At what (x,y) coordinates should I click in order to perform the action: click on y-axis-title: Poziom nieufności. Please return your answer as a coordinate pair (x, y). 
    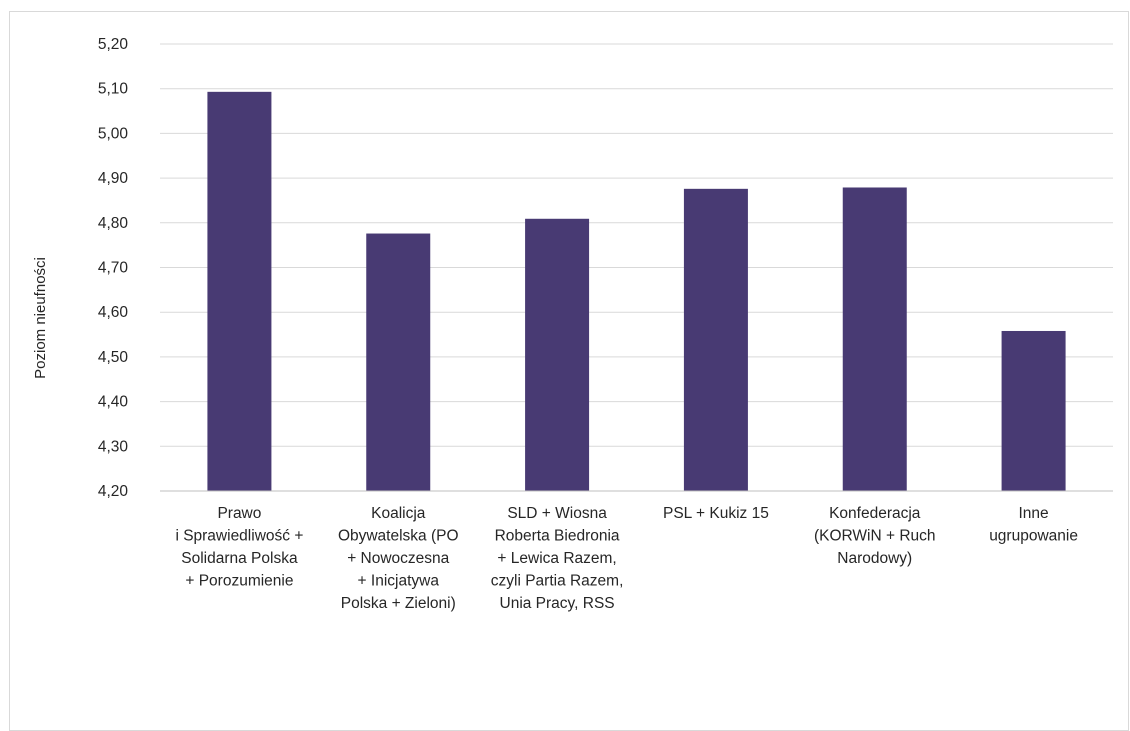
    Looking at the image, I should click on (40, 318).